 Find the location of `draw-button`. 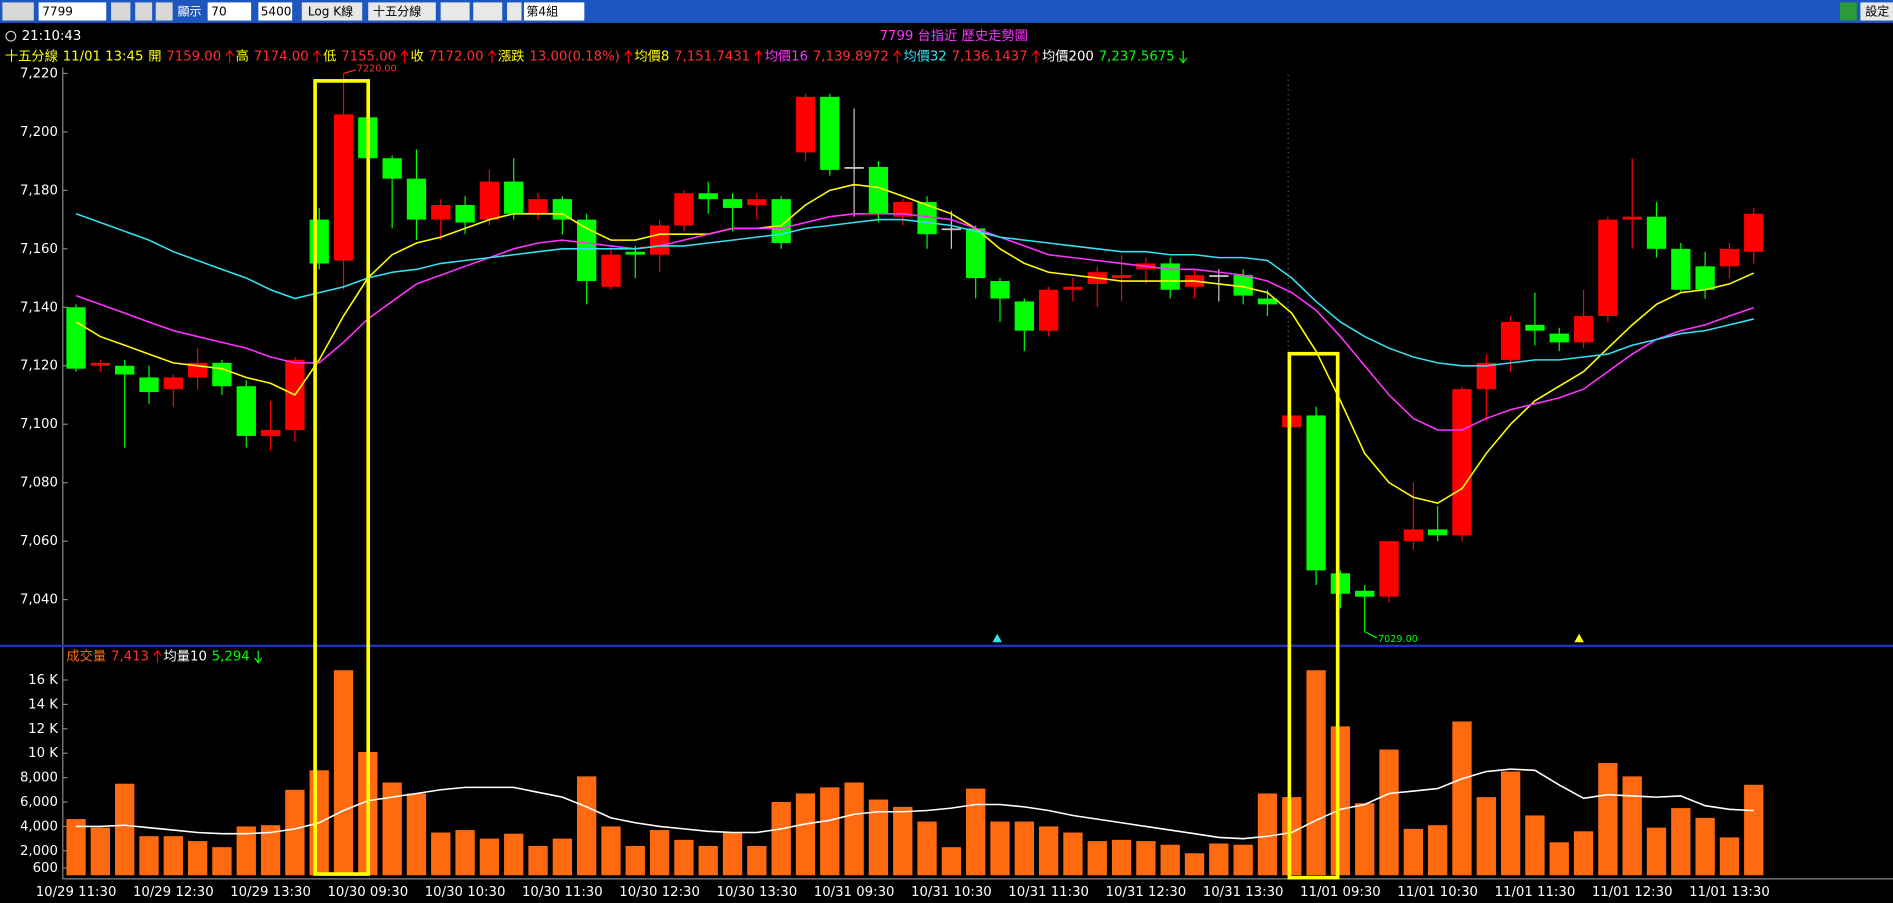

draw-button is located at coordinates (455, 11).